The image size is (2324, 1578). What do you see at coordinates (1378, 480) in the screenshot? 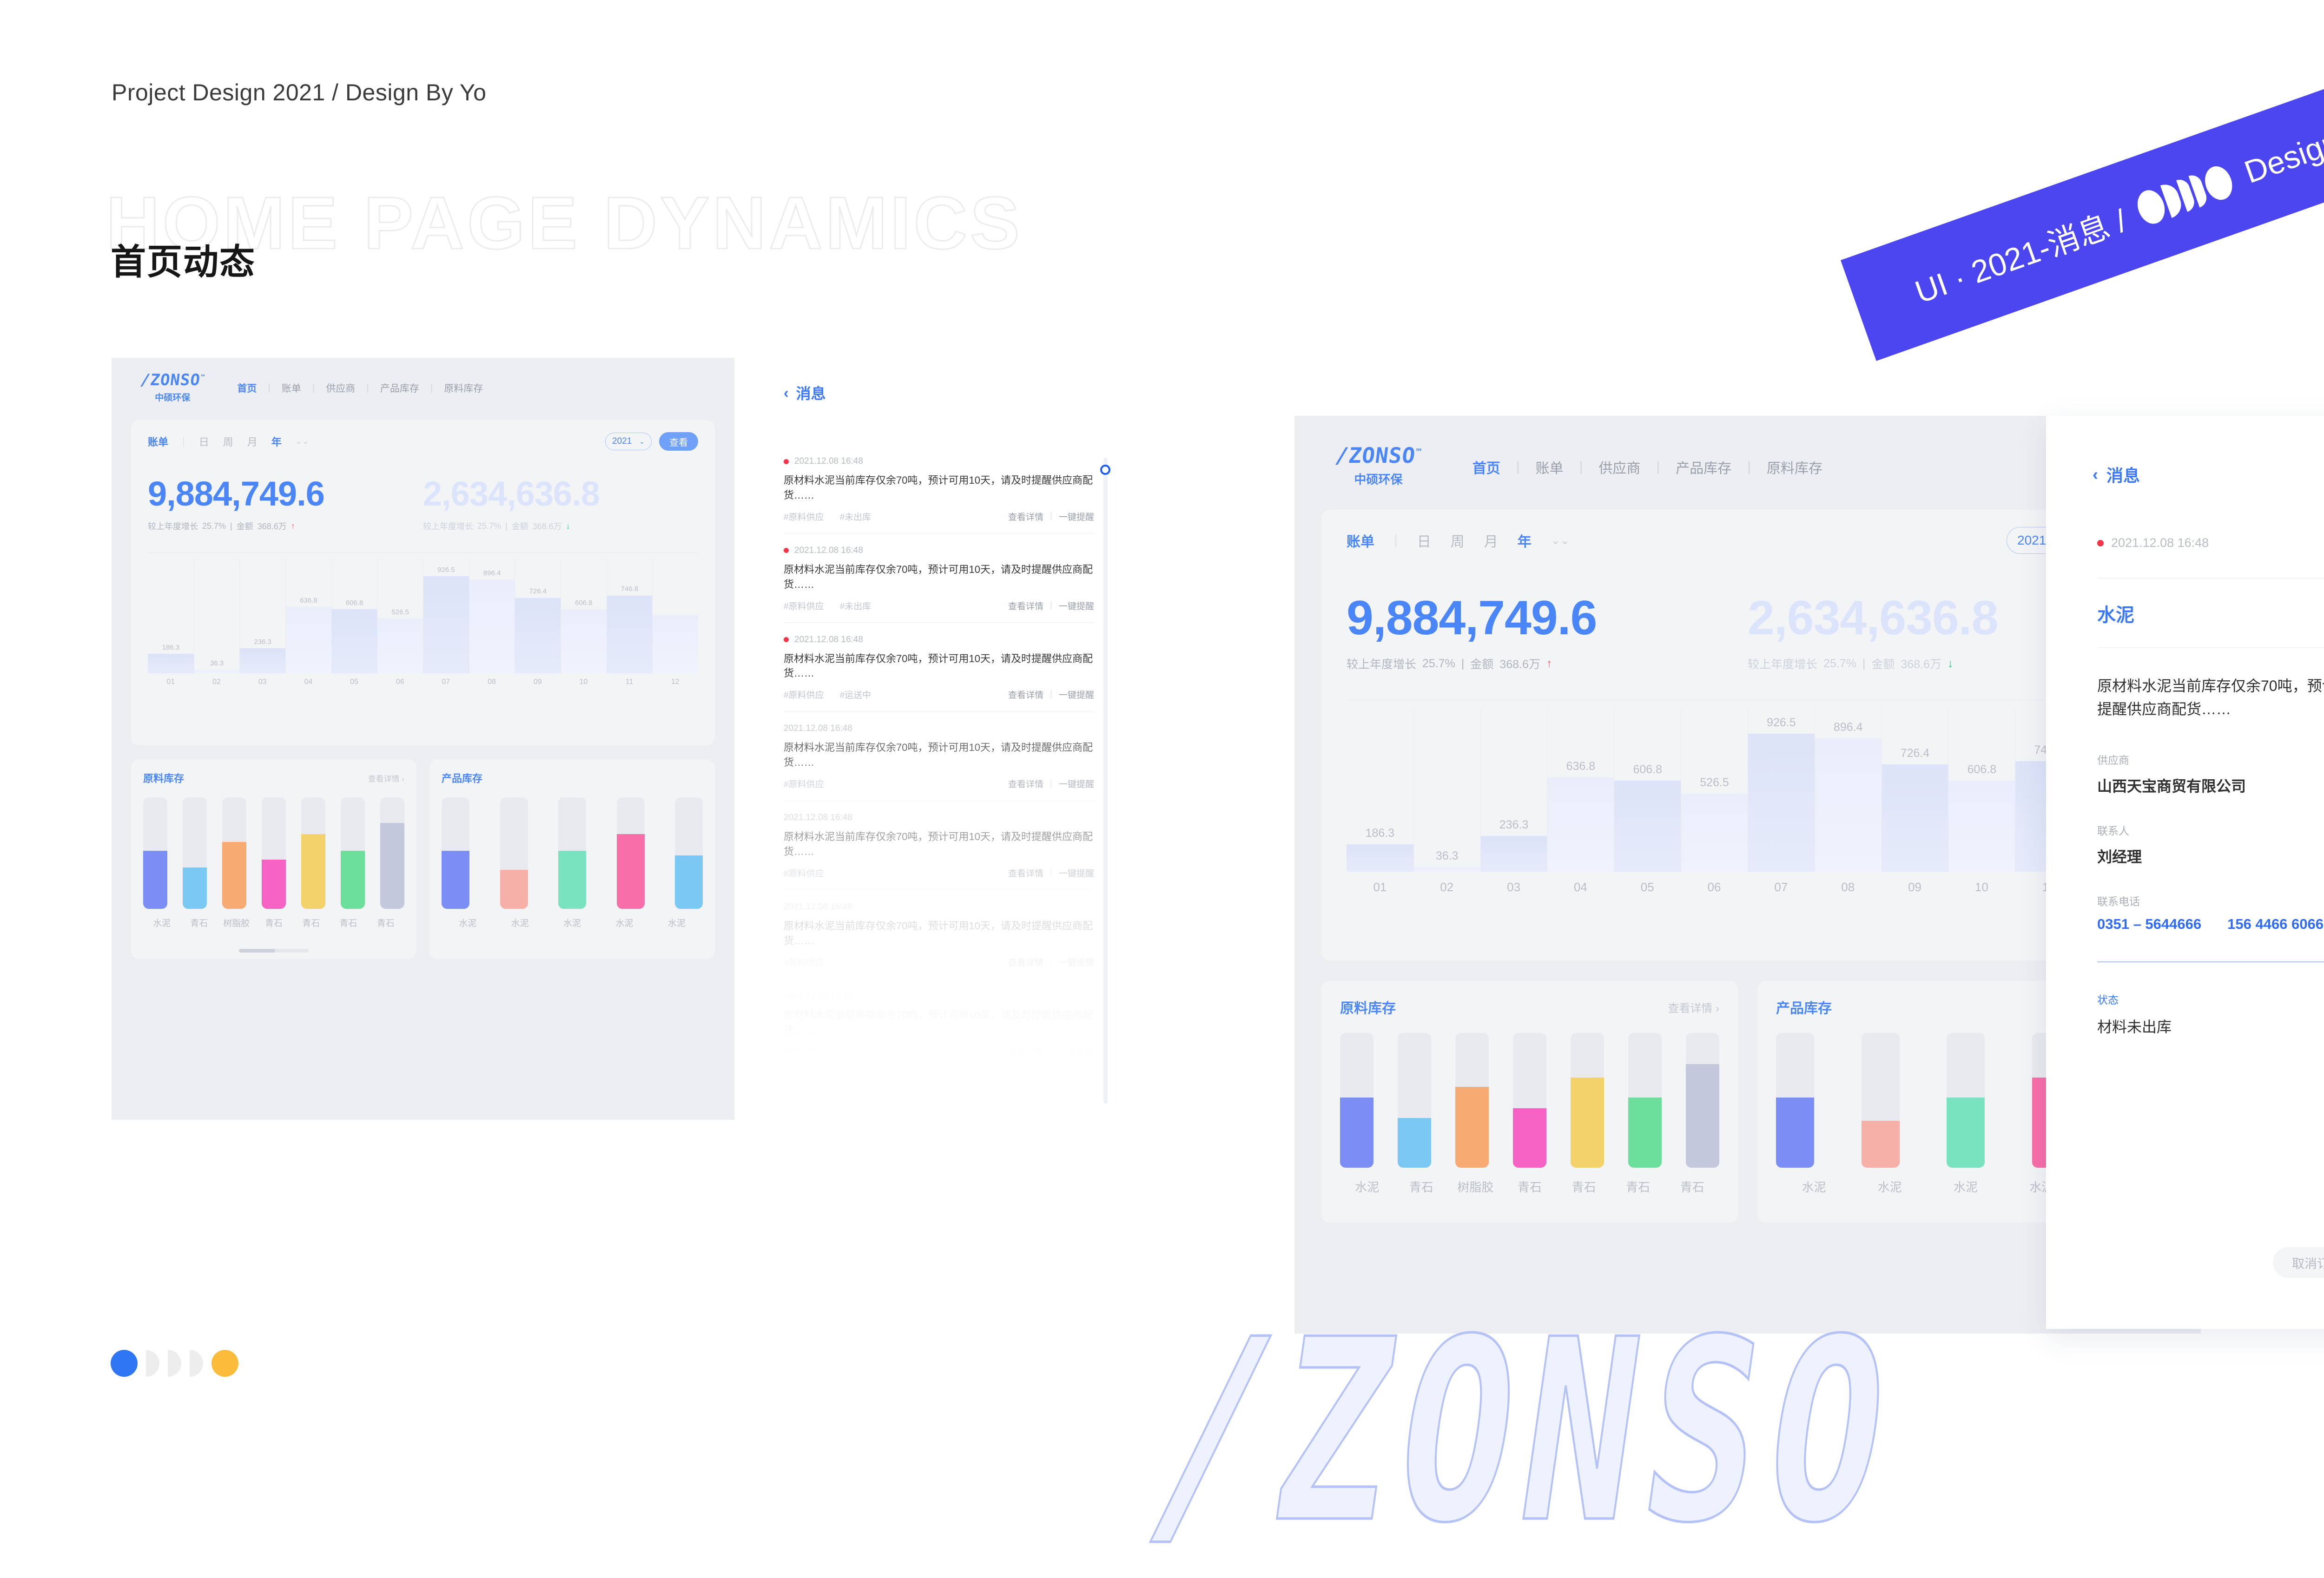
I see `brand-cn: 中硕环保` at bounding box center [1378, 480].